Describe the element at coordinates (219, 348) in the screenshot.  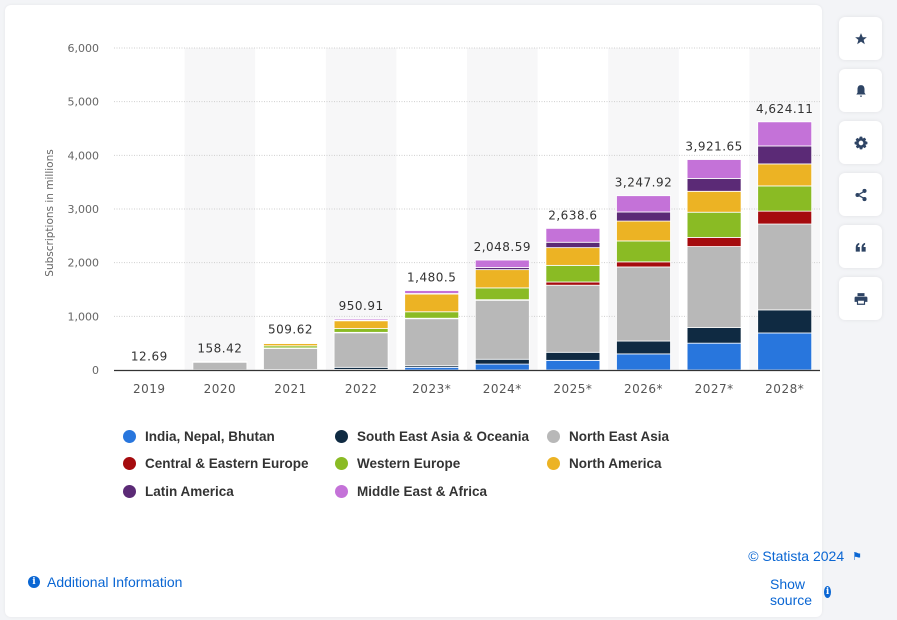
I see `total-label: 158.42` at that location.